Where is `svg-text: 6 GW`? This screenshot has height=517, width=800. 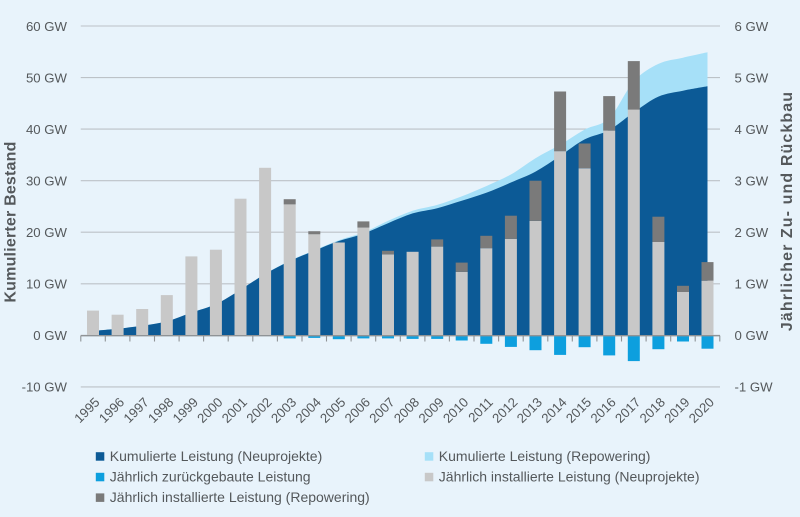 svg-text: 6 GW is located at coordinates (752, 26).